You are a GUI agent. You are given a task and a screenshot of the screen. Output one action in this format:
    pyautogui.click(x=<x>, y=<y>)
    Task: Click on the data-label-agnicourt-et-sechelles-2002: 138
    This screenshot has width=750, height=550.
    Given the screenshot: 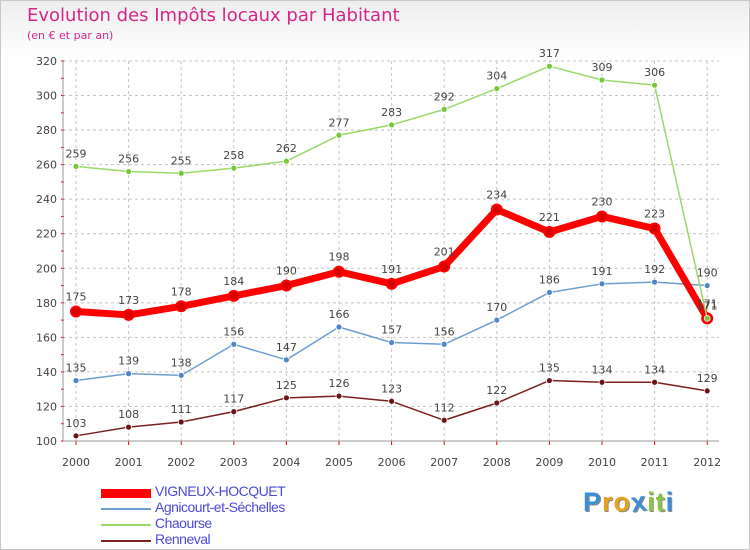 What is the action you would take?
    pyautogui.click(x=181, y=362)
    